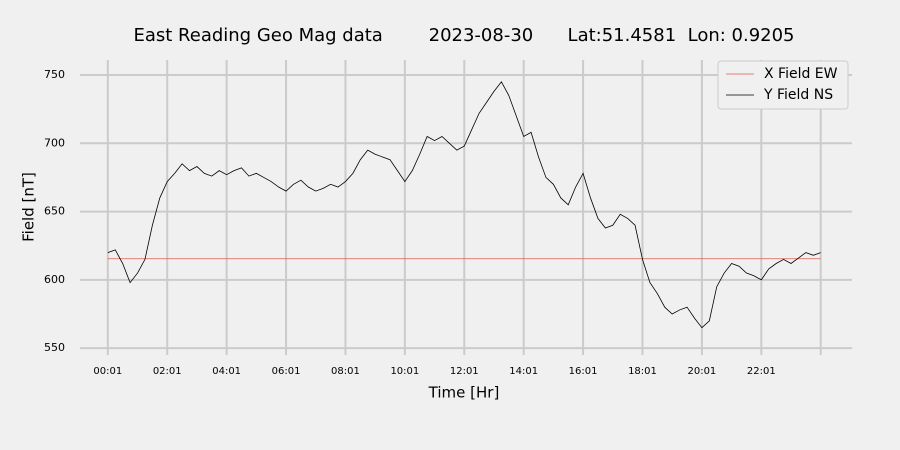 The height and width of the screenshot is (450, 900). Describe the element at coordinates (464, 371) in the screenshot. I see `x-tick-label: 12:01` at that location.